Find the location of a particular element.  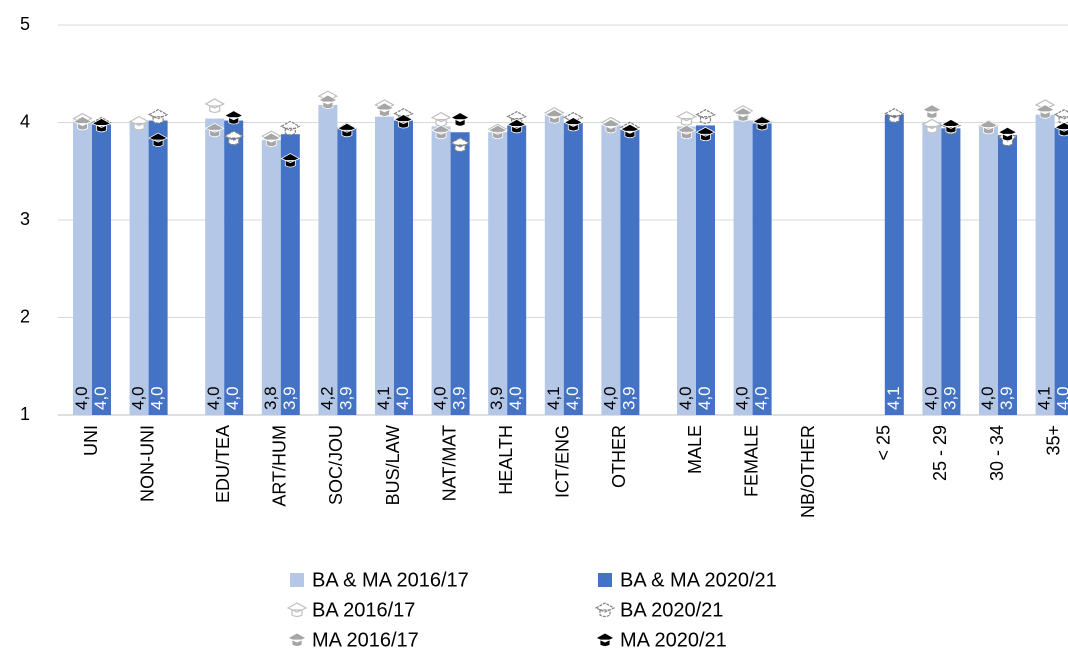

x-tick-label: 30 - 34 is located at coordinates (997, 453).